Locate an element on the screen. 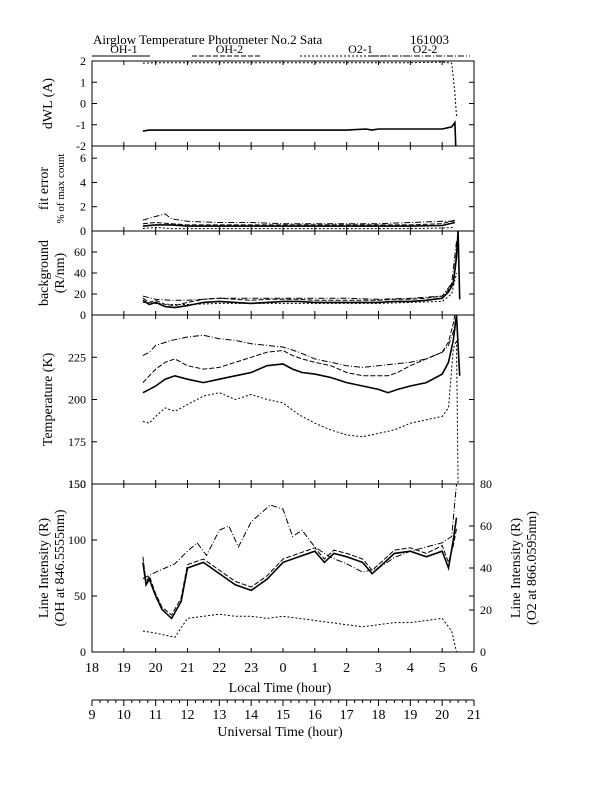 This screenshot has height=792, width=612. y-axis-label: fit error is located at coordinates (44, 188).